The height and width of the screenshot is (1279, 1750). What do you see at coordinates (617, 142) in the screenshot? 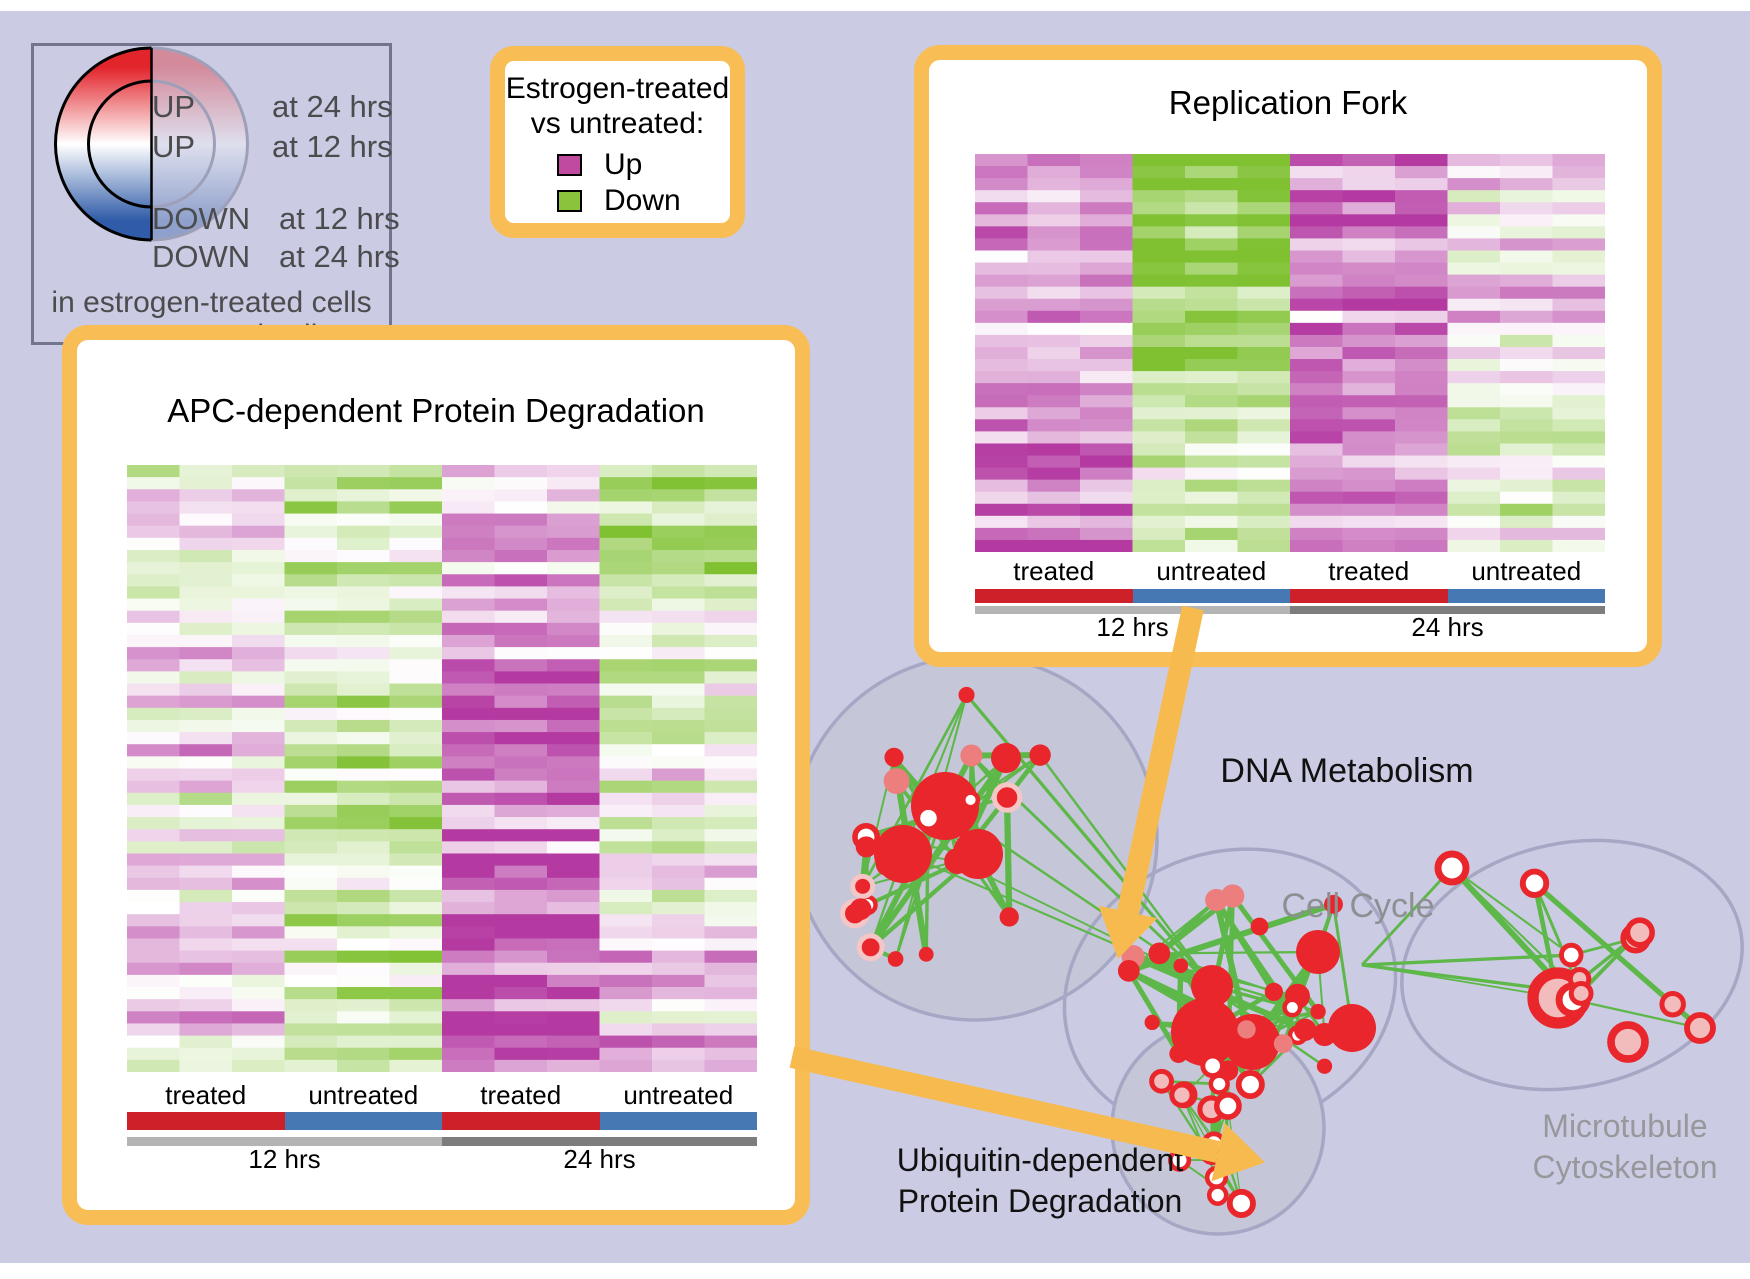
I see `updown-color-legend: Estrogen-treated vs untreated: Up Down` at bounding box center [617, 142].